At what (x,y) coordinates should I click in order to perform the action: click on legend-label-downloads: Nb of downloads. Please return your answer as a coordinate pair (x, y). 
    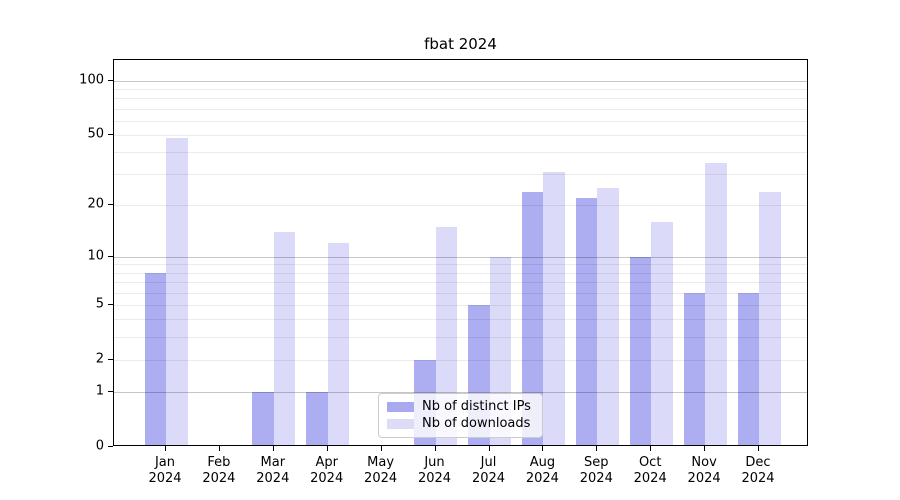
    Looking at the image, I should click on (476, 423).